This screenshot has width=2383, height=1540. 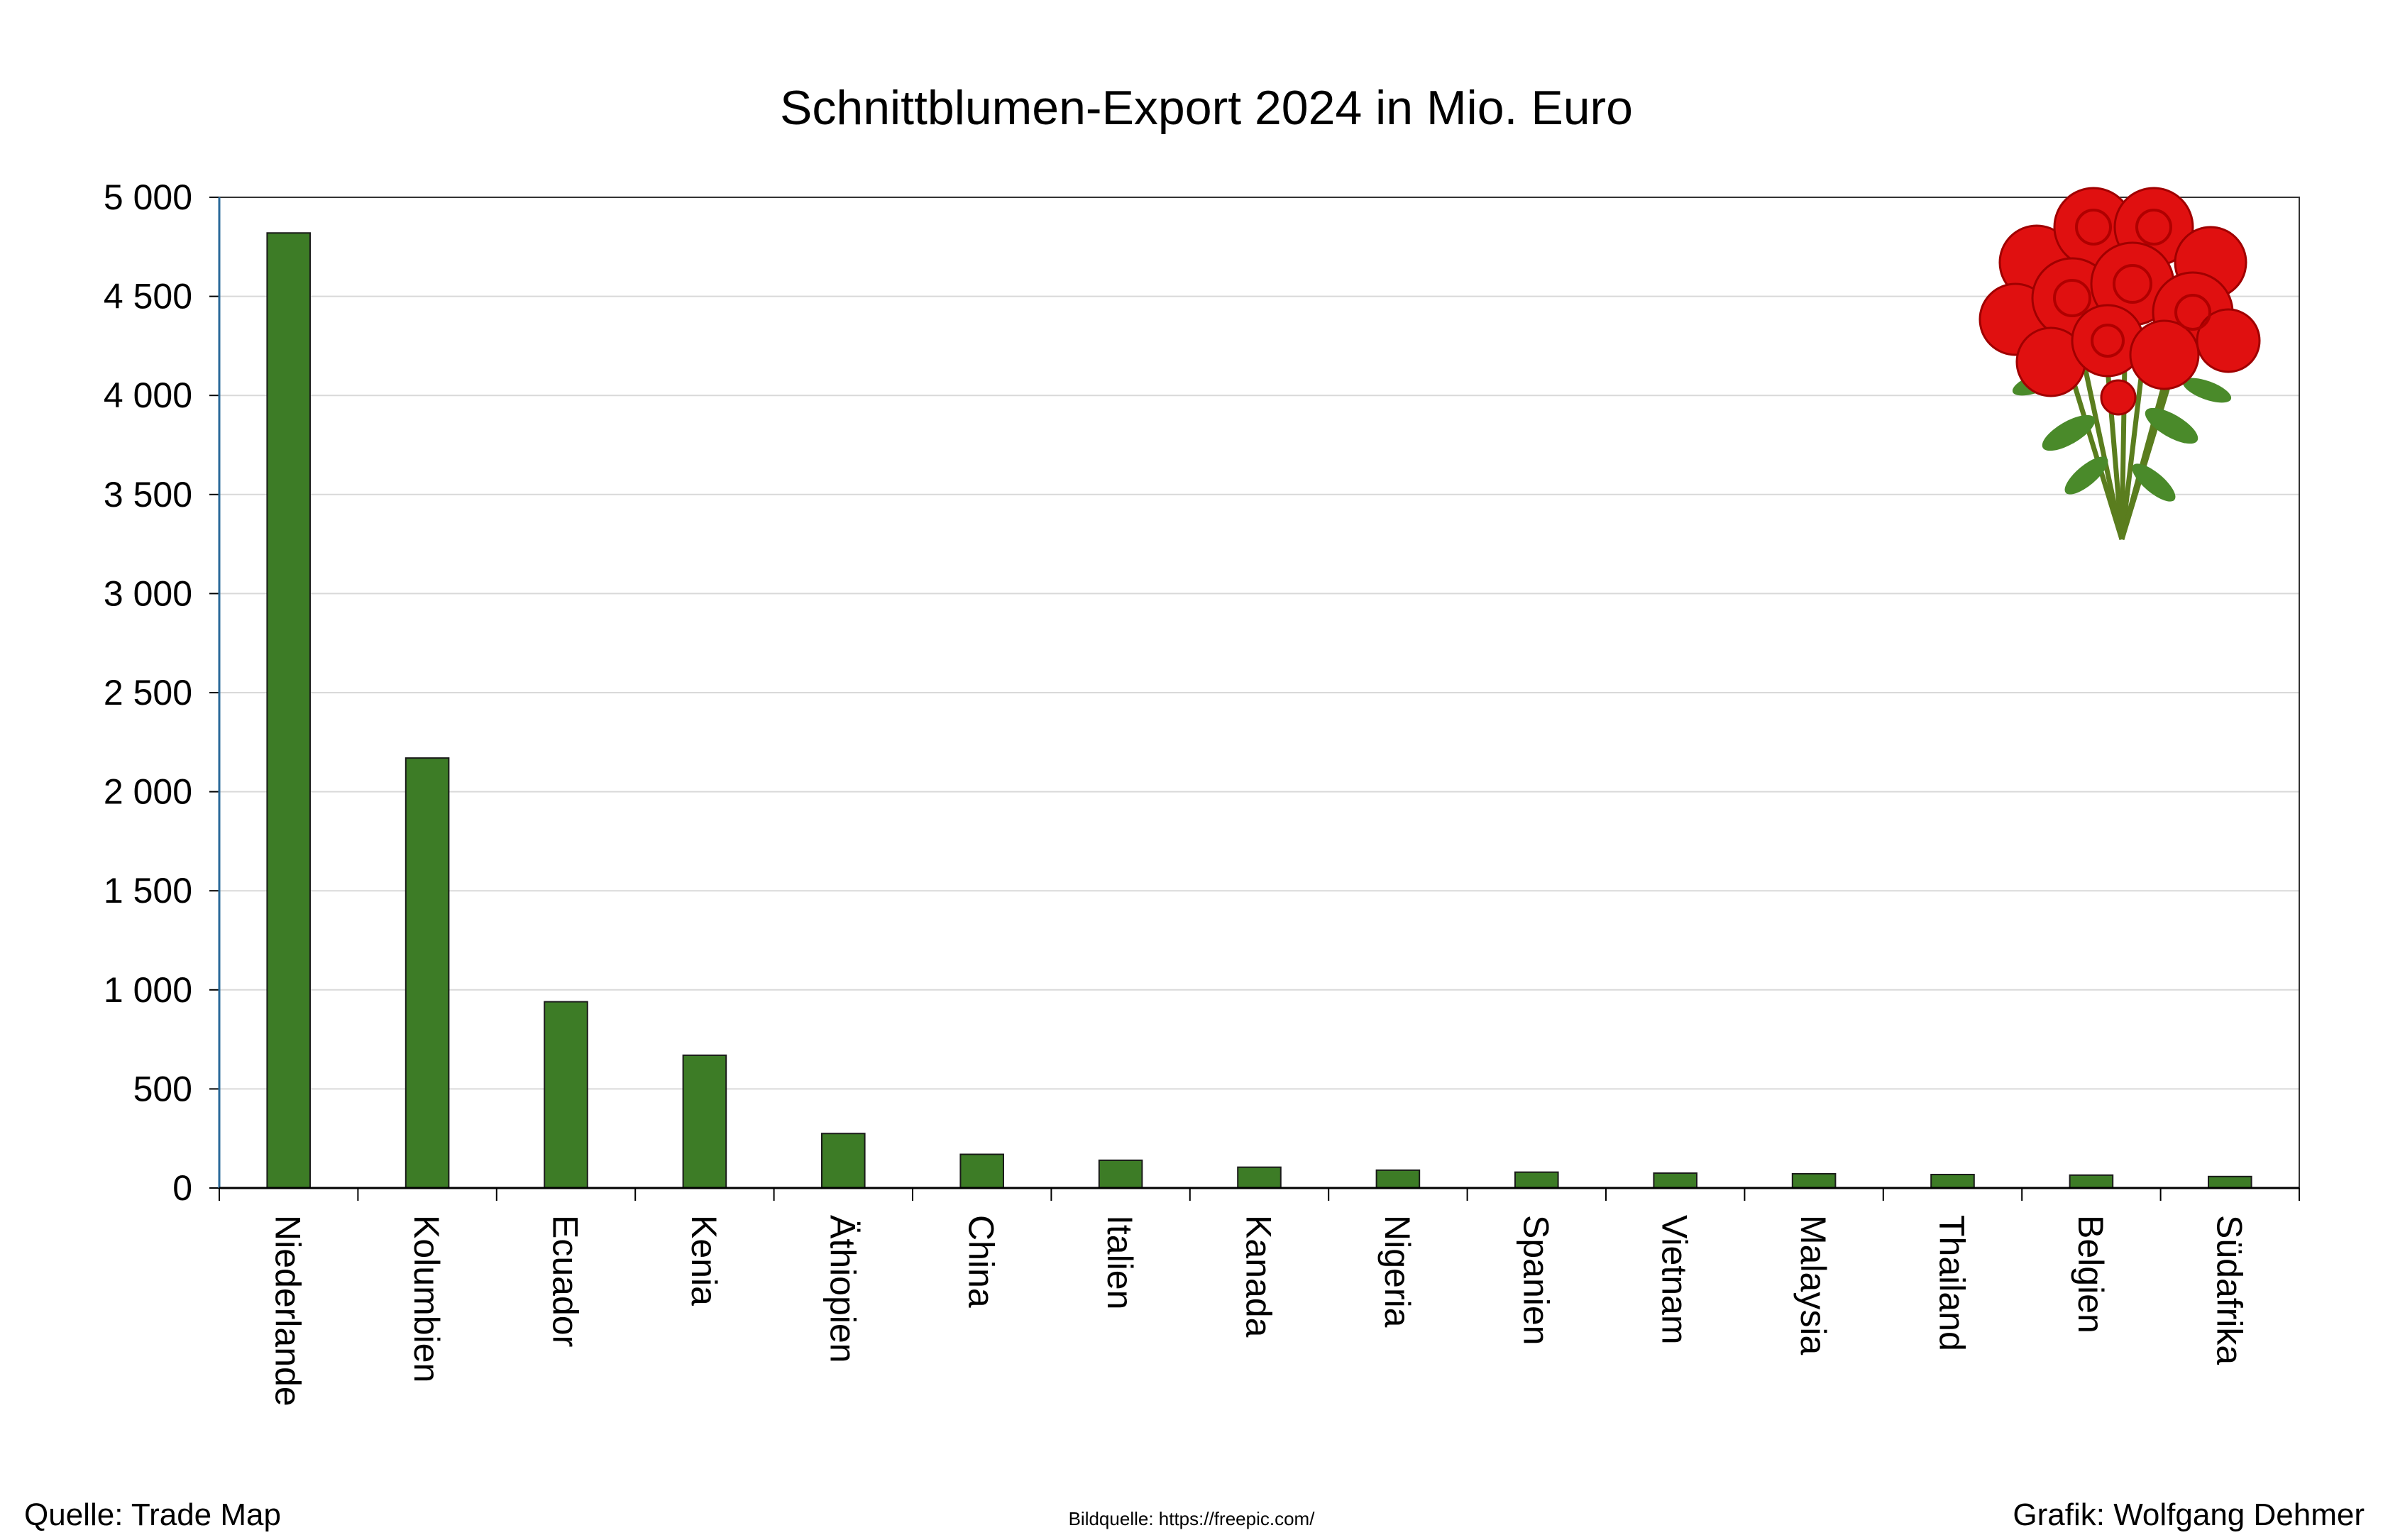 I want to click on x-tick-label: Kenia, so click(x=704, y=1261).